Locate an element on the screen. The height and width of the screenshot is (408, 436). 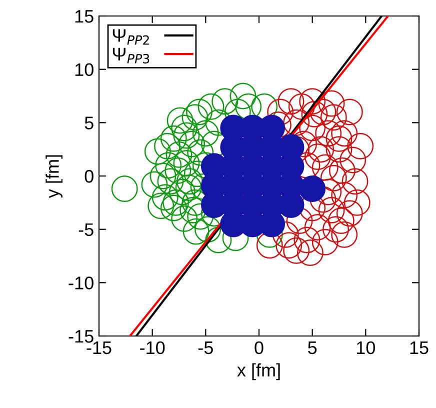
y-tick-label: 5 is located at coordinates (89, 123).